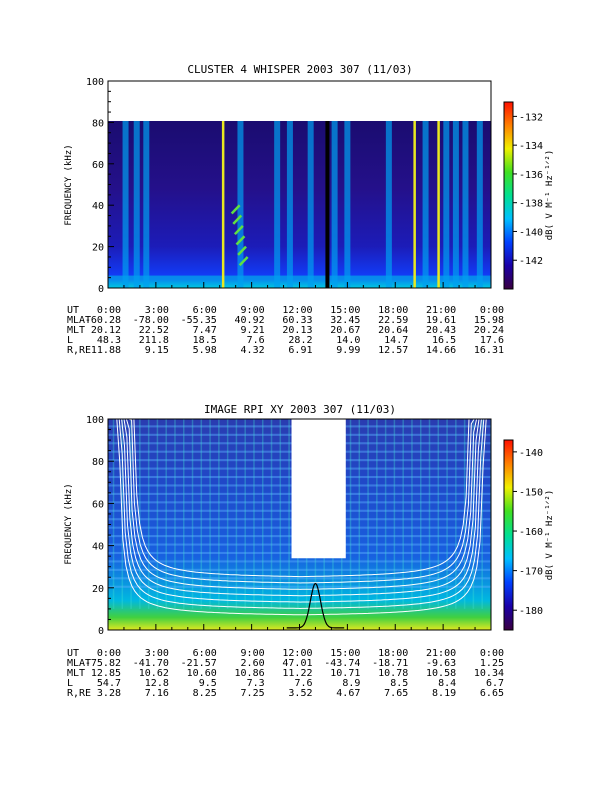  I want to click on ephemeris-cell: 12.85, so click(106, 673).